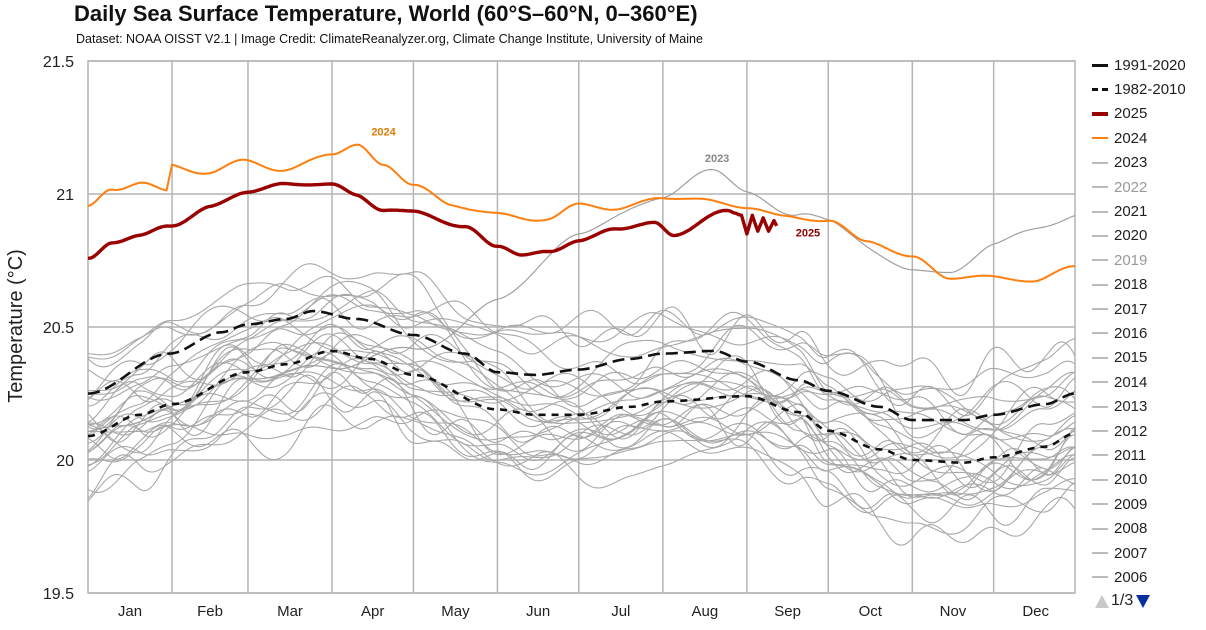 Image resolution: width=1206 pixels, height=630 pixels. I want to click on legend-page-up-icon, so click(1102, 601).